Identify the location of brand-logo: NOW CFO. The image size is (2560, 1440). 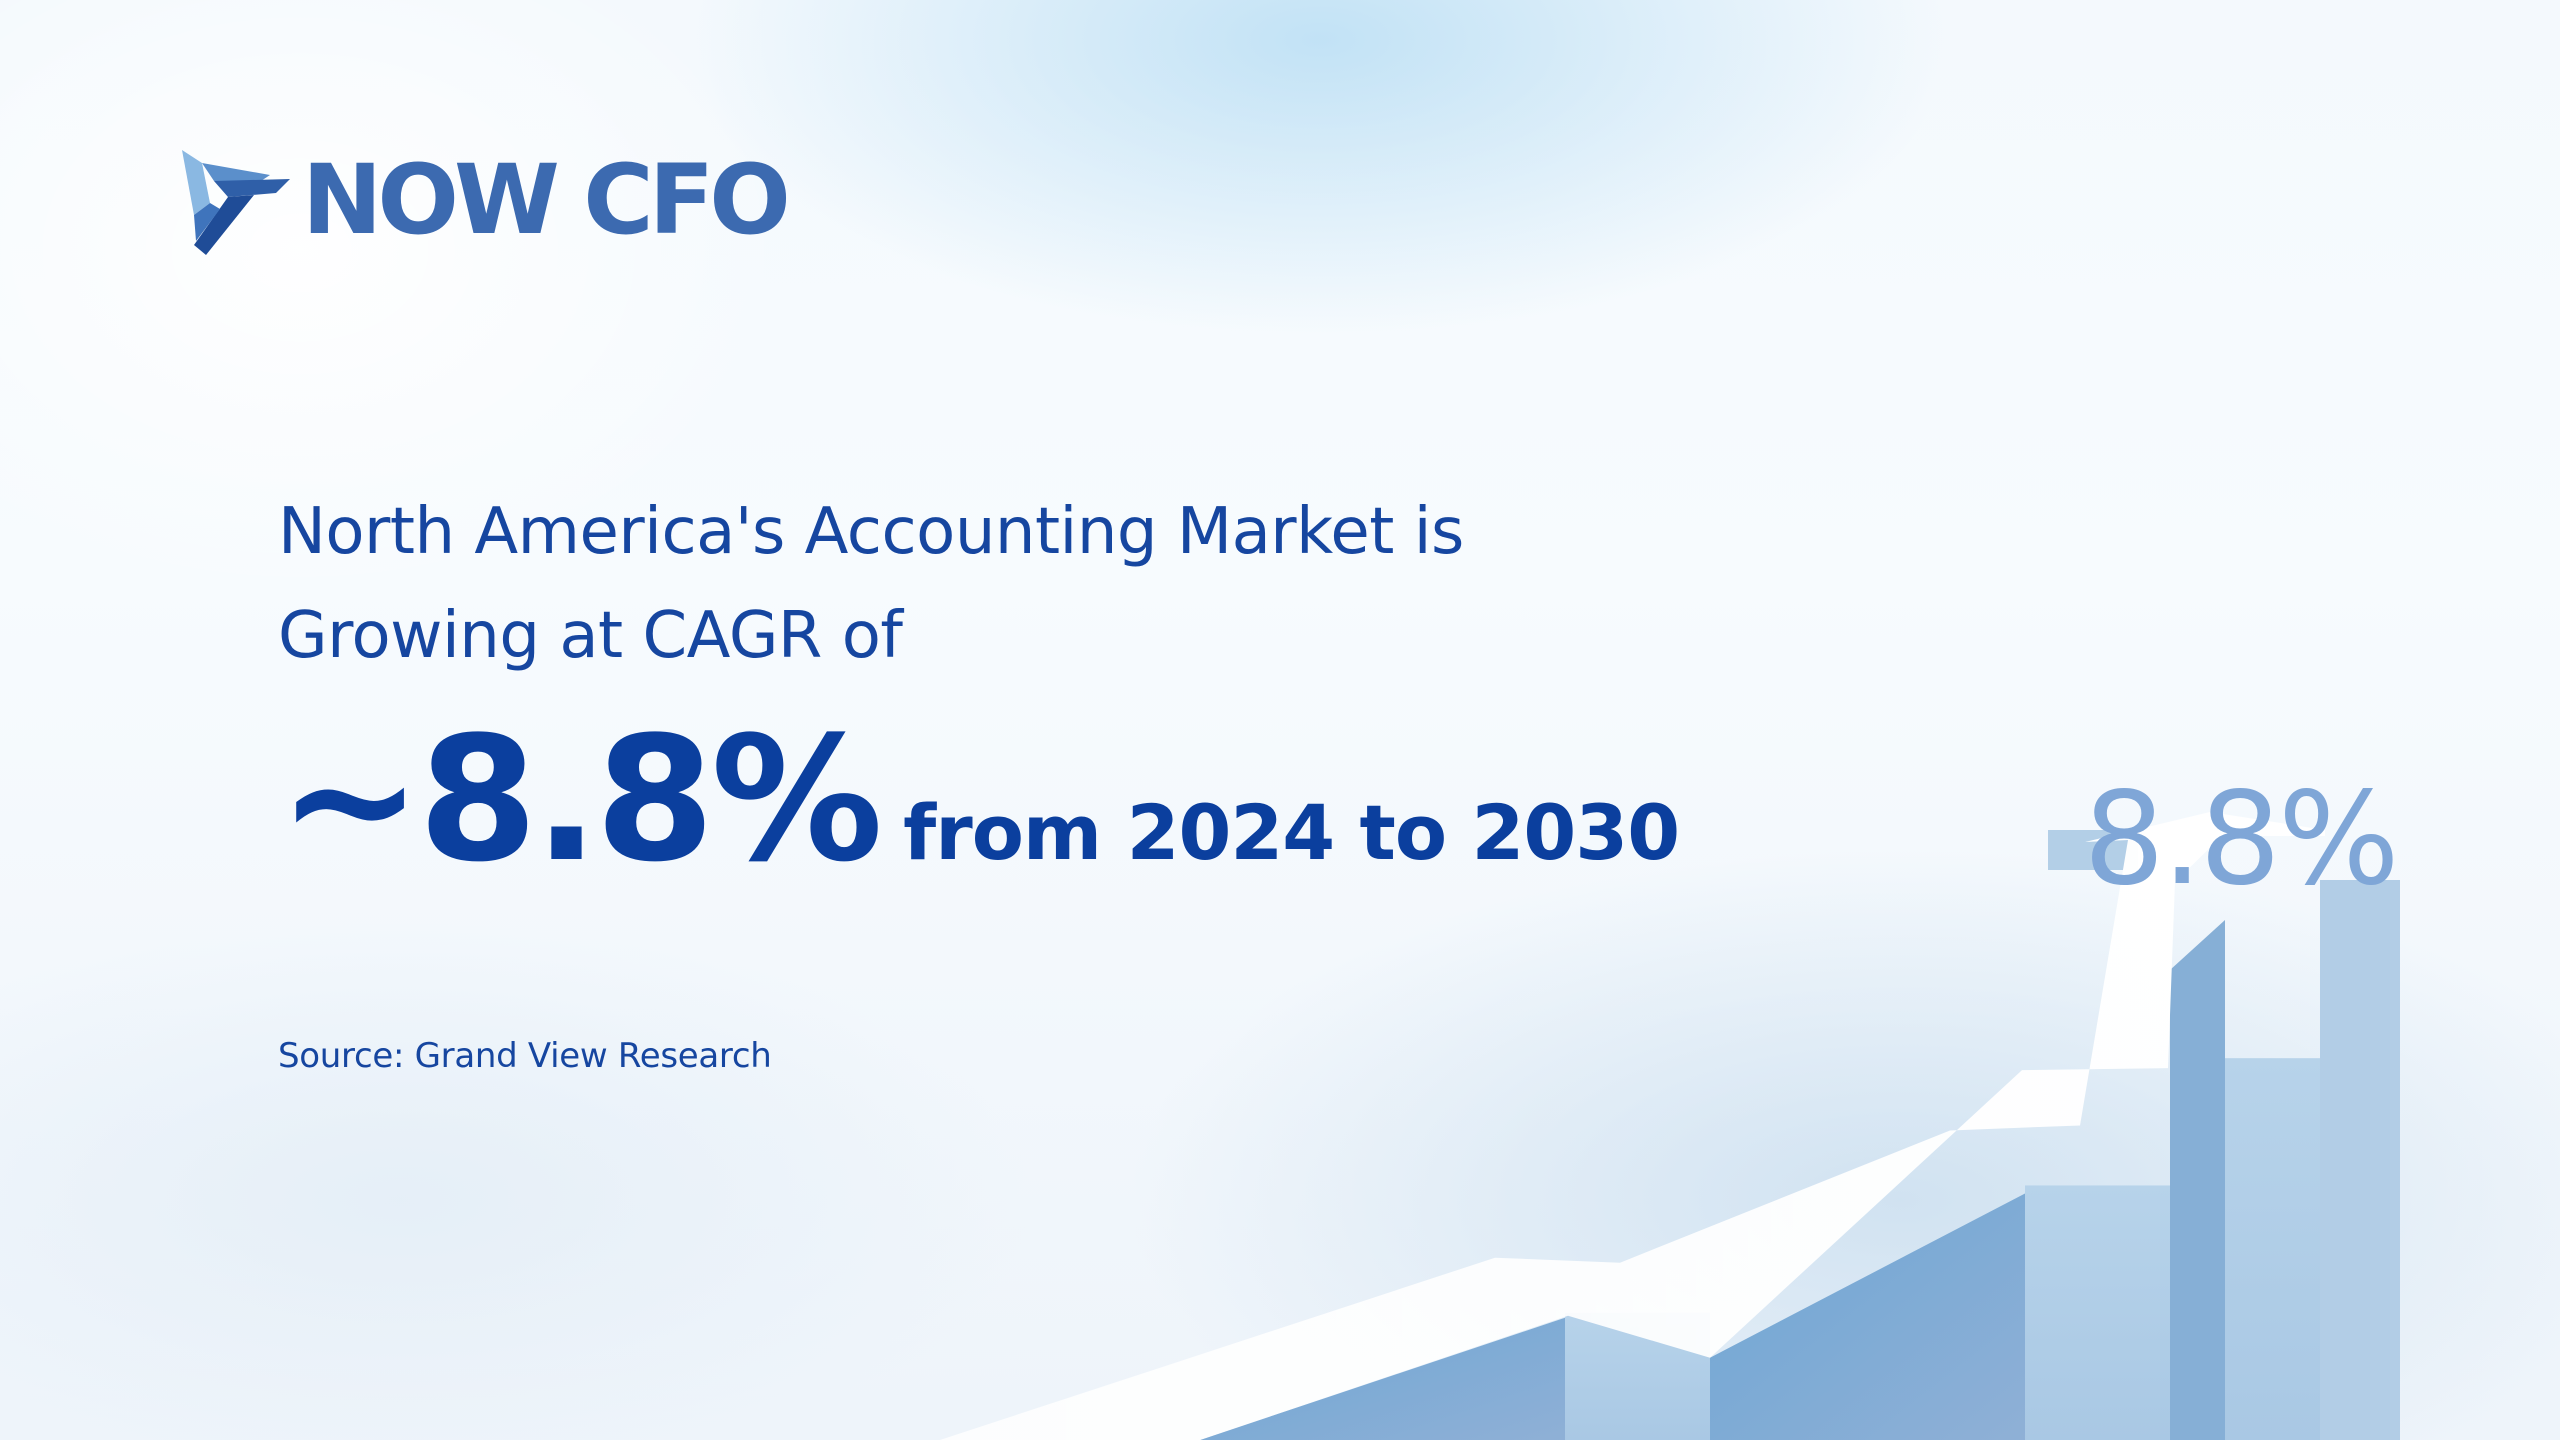
(485, 200).